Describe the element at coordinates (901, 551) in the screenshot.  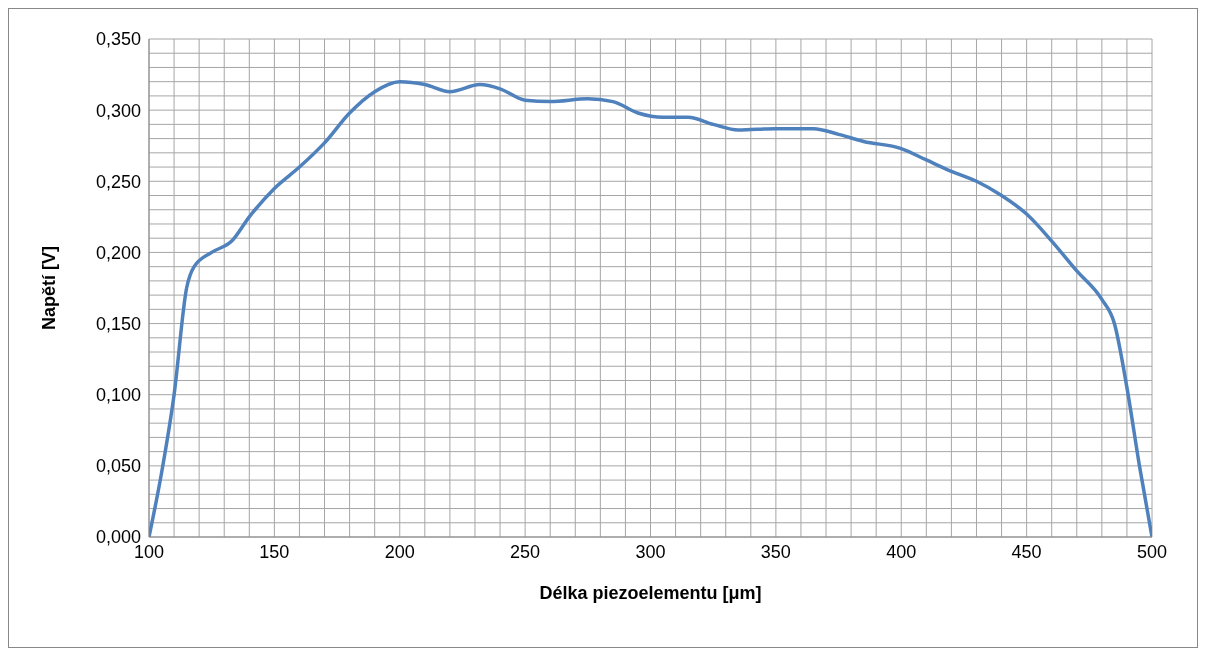
I see `x-tick-label: 400` at that location.